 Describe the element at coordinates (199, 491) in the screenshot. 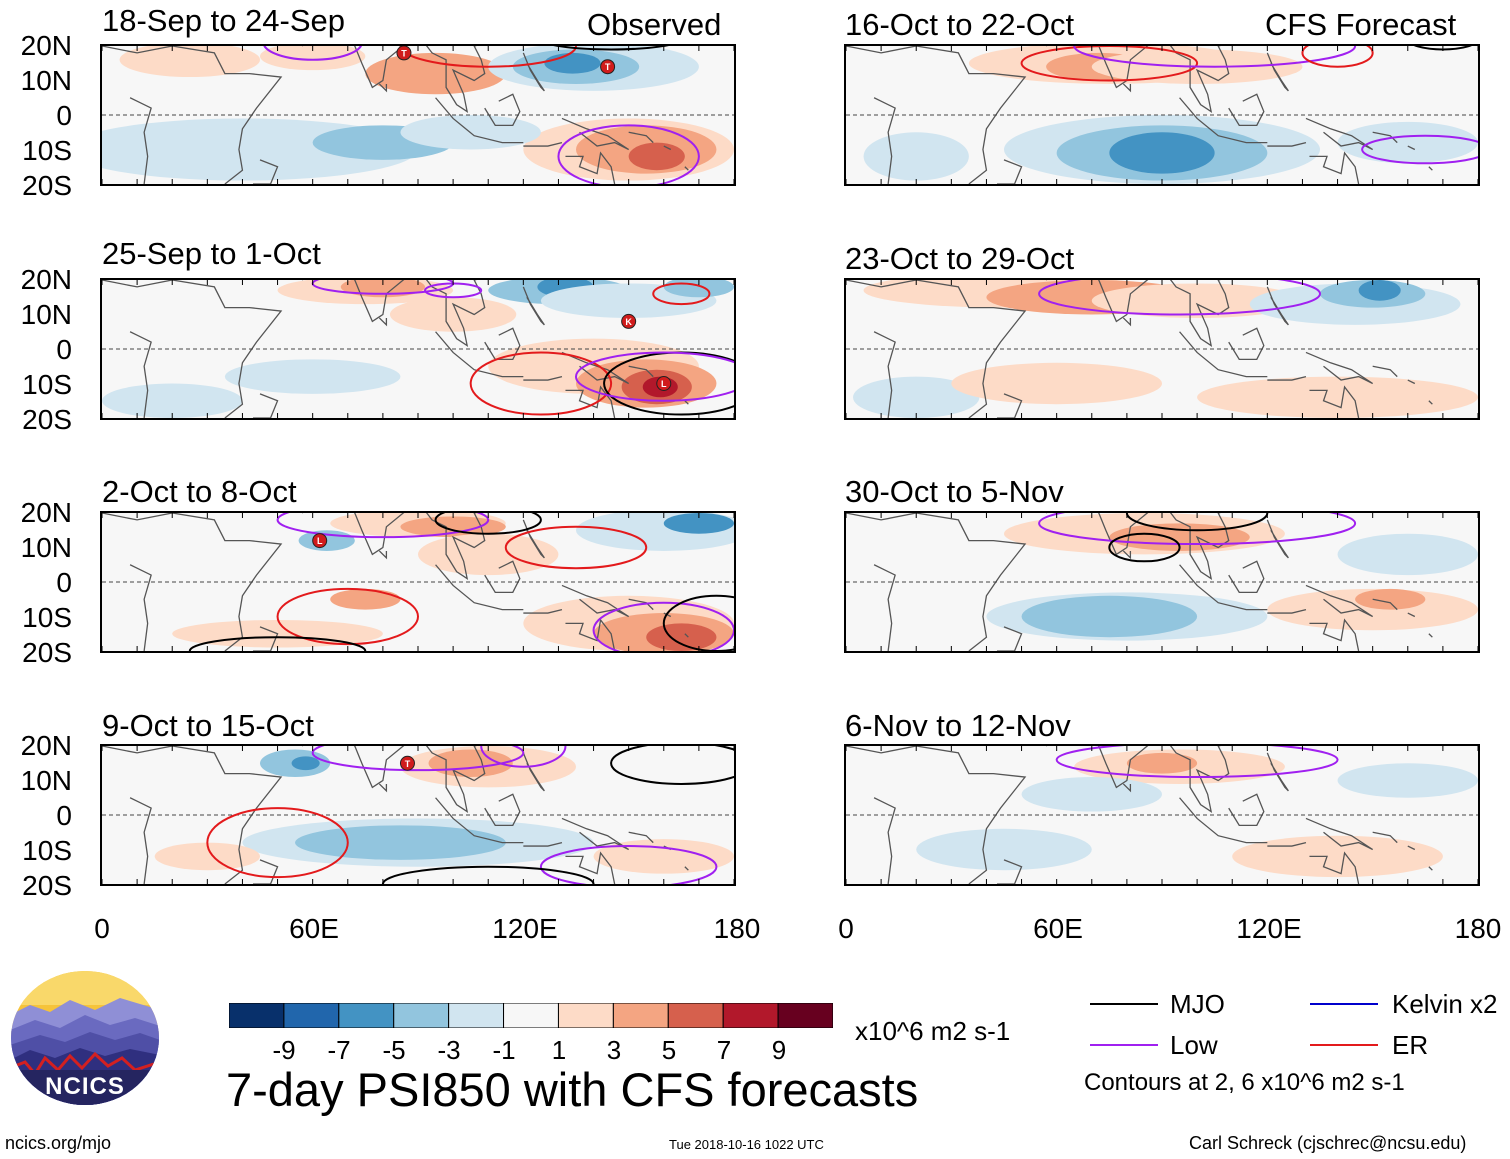

I see `panel-title: 2-Oct to 8-Oct` at that location.